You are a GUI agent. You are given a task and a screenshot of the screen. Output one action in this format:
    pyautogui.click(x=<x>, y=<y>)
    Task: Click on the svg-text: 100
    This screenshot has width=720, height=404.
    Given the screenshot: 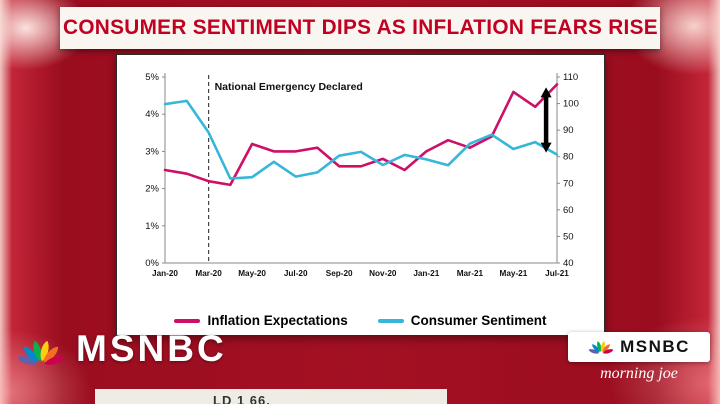 What is the action you would take?
    pyautogui.click(x=571, y=104)
    